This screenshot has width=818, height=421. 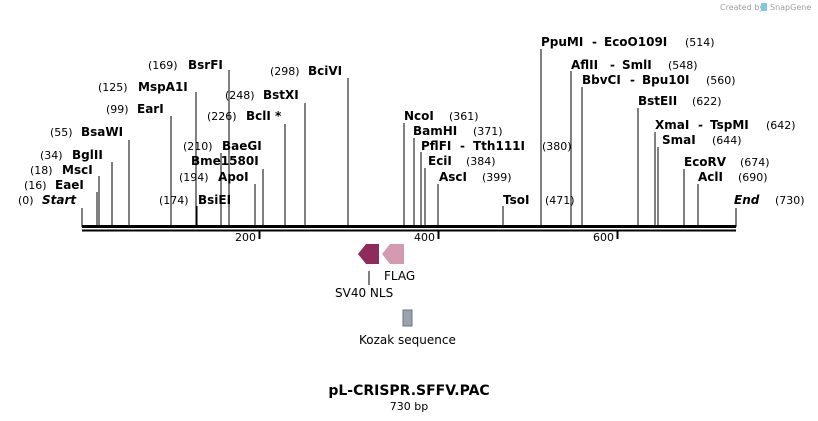 I want to click on tick-label: 200, so click(x=245, y=237).